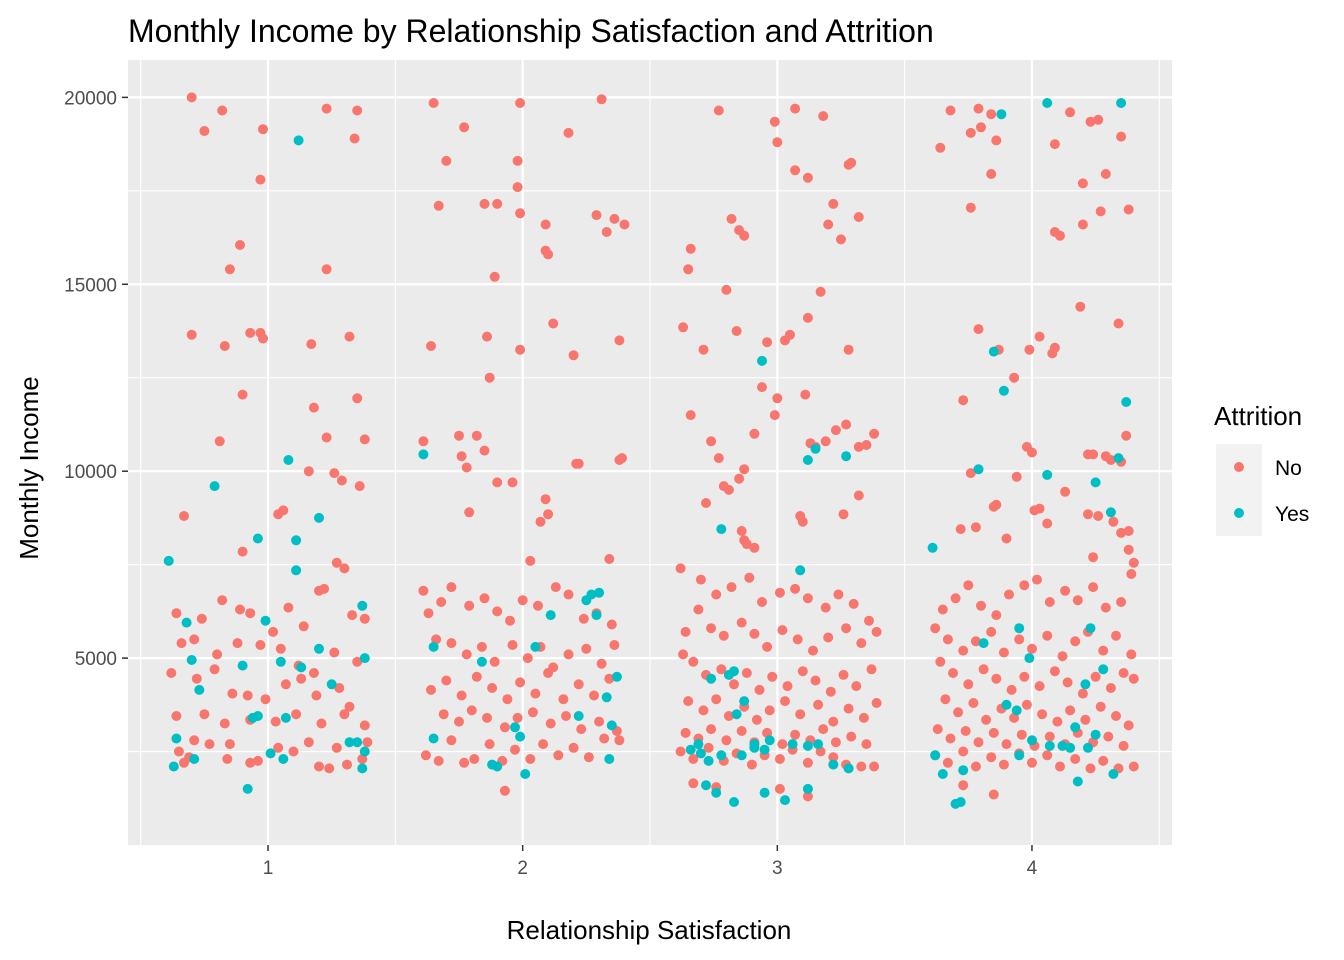  I want to click on y-axis-title: Monthly Income, so click(29, 468).